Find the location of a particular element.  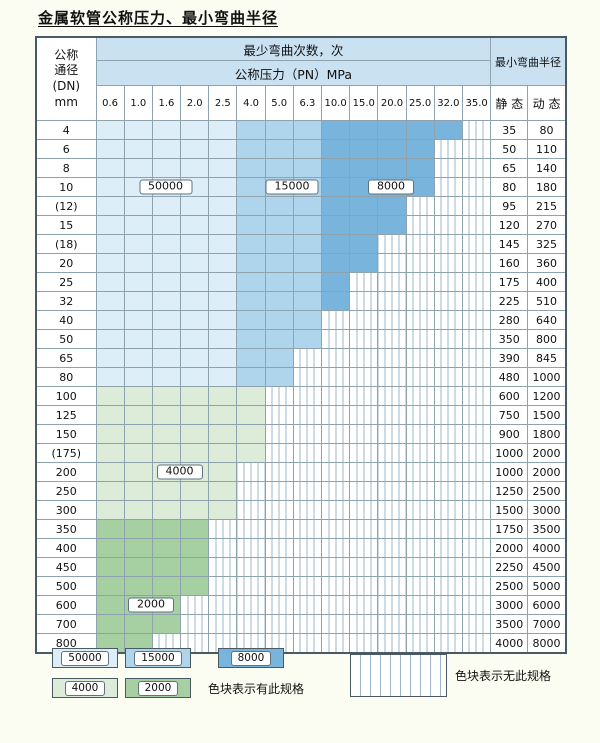

dynamic-radius-cell: 140 is located at coordinates (547, 168).